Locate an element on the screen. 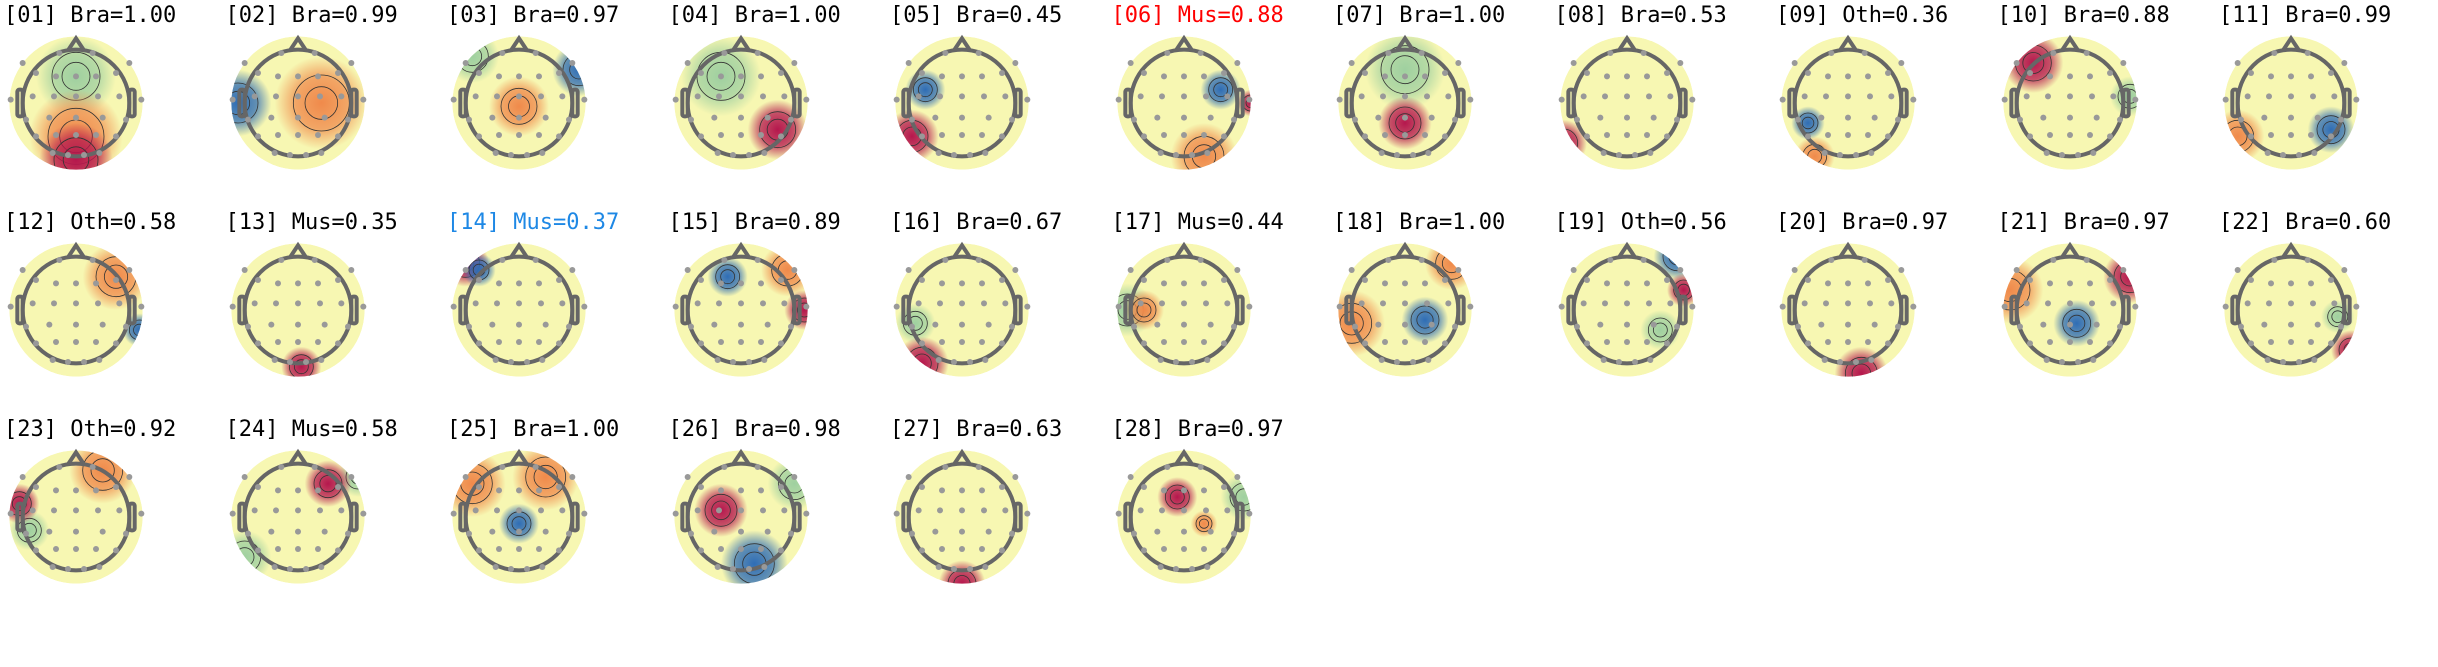 This screenshot has height=667, width=2438. component-9: [09] Oth=0.36 is located at coordinates (1886, 106).